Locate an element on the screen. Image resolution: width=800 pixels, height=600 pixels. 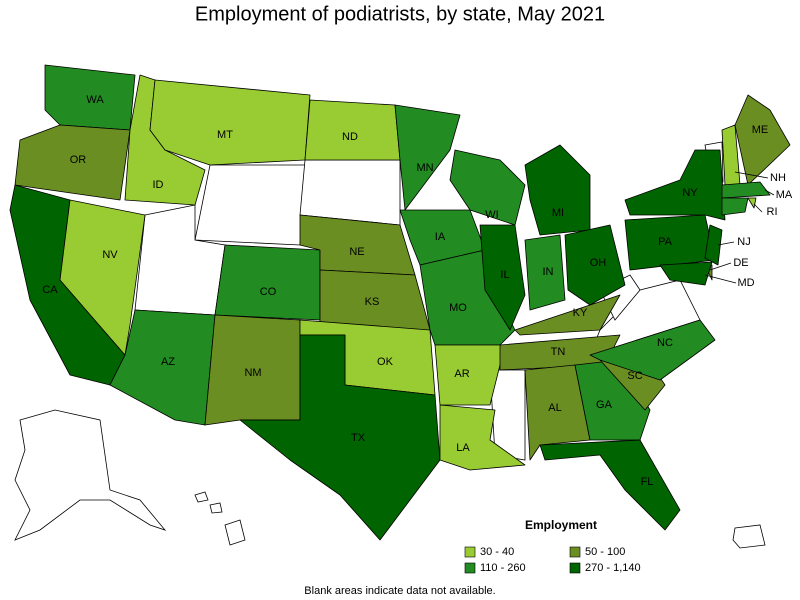
legend-label: 50 - 100 is located at coordinates (605, 552).